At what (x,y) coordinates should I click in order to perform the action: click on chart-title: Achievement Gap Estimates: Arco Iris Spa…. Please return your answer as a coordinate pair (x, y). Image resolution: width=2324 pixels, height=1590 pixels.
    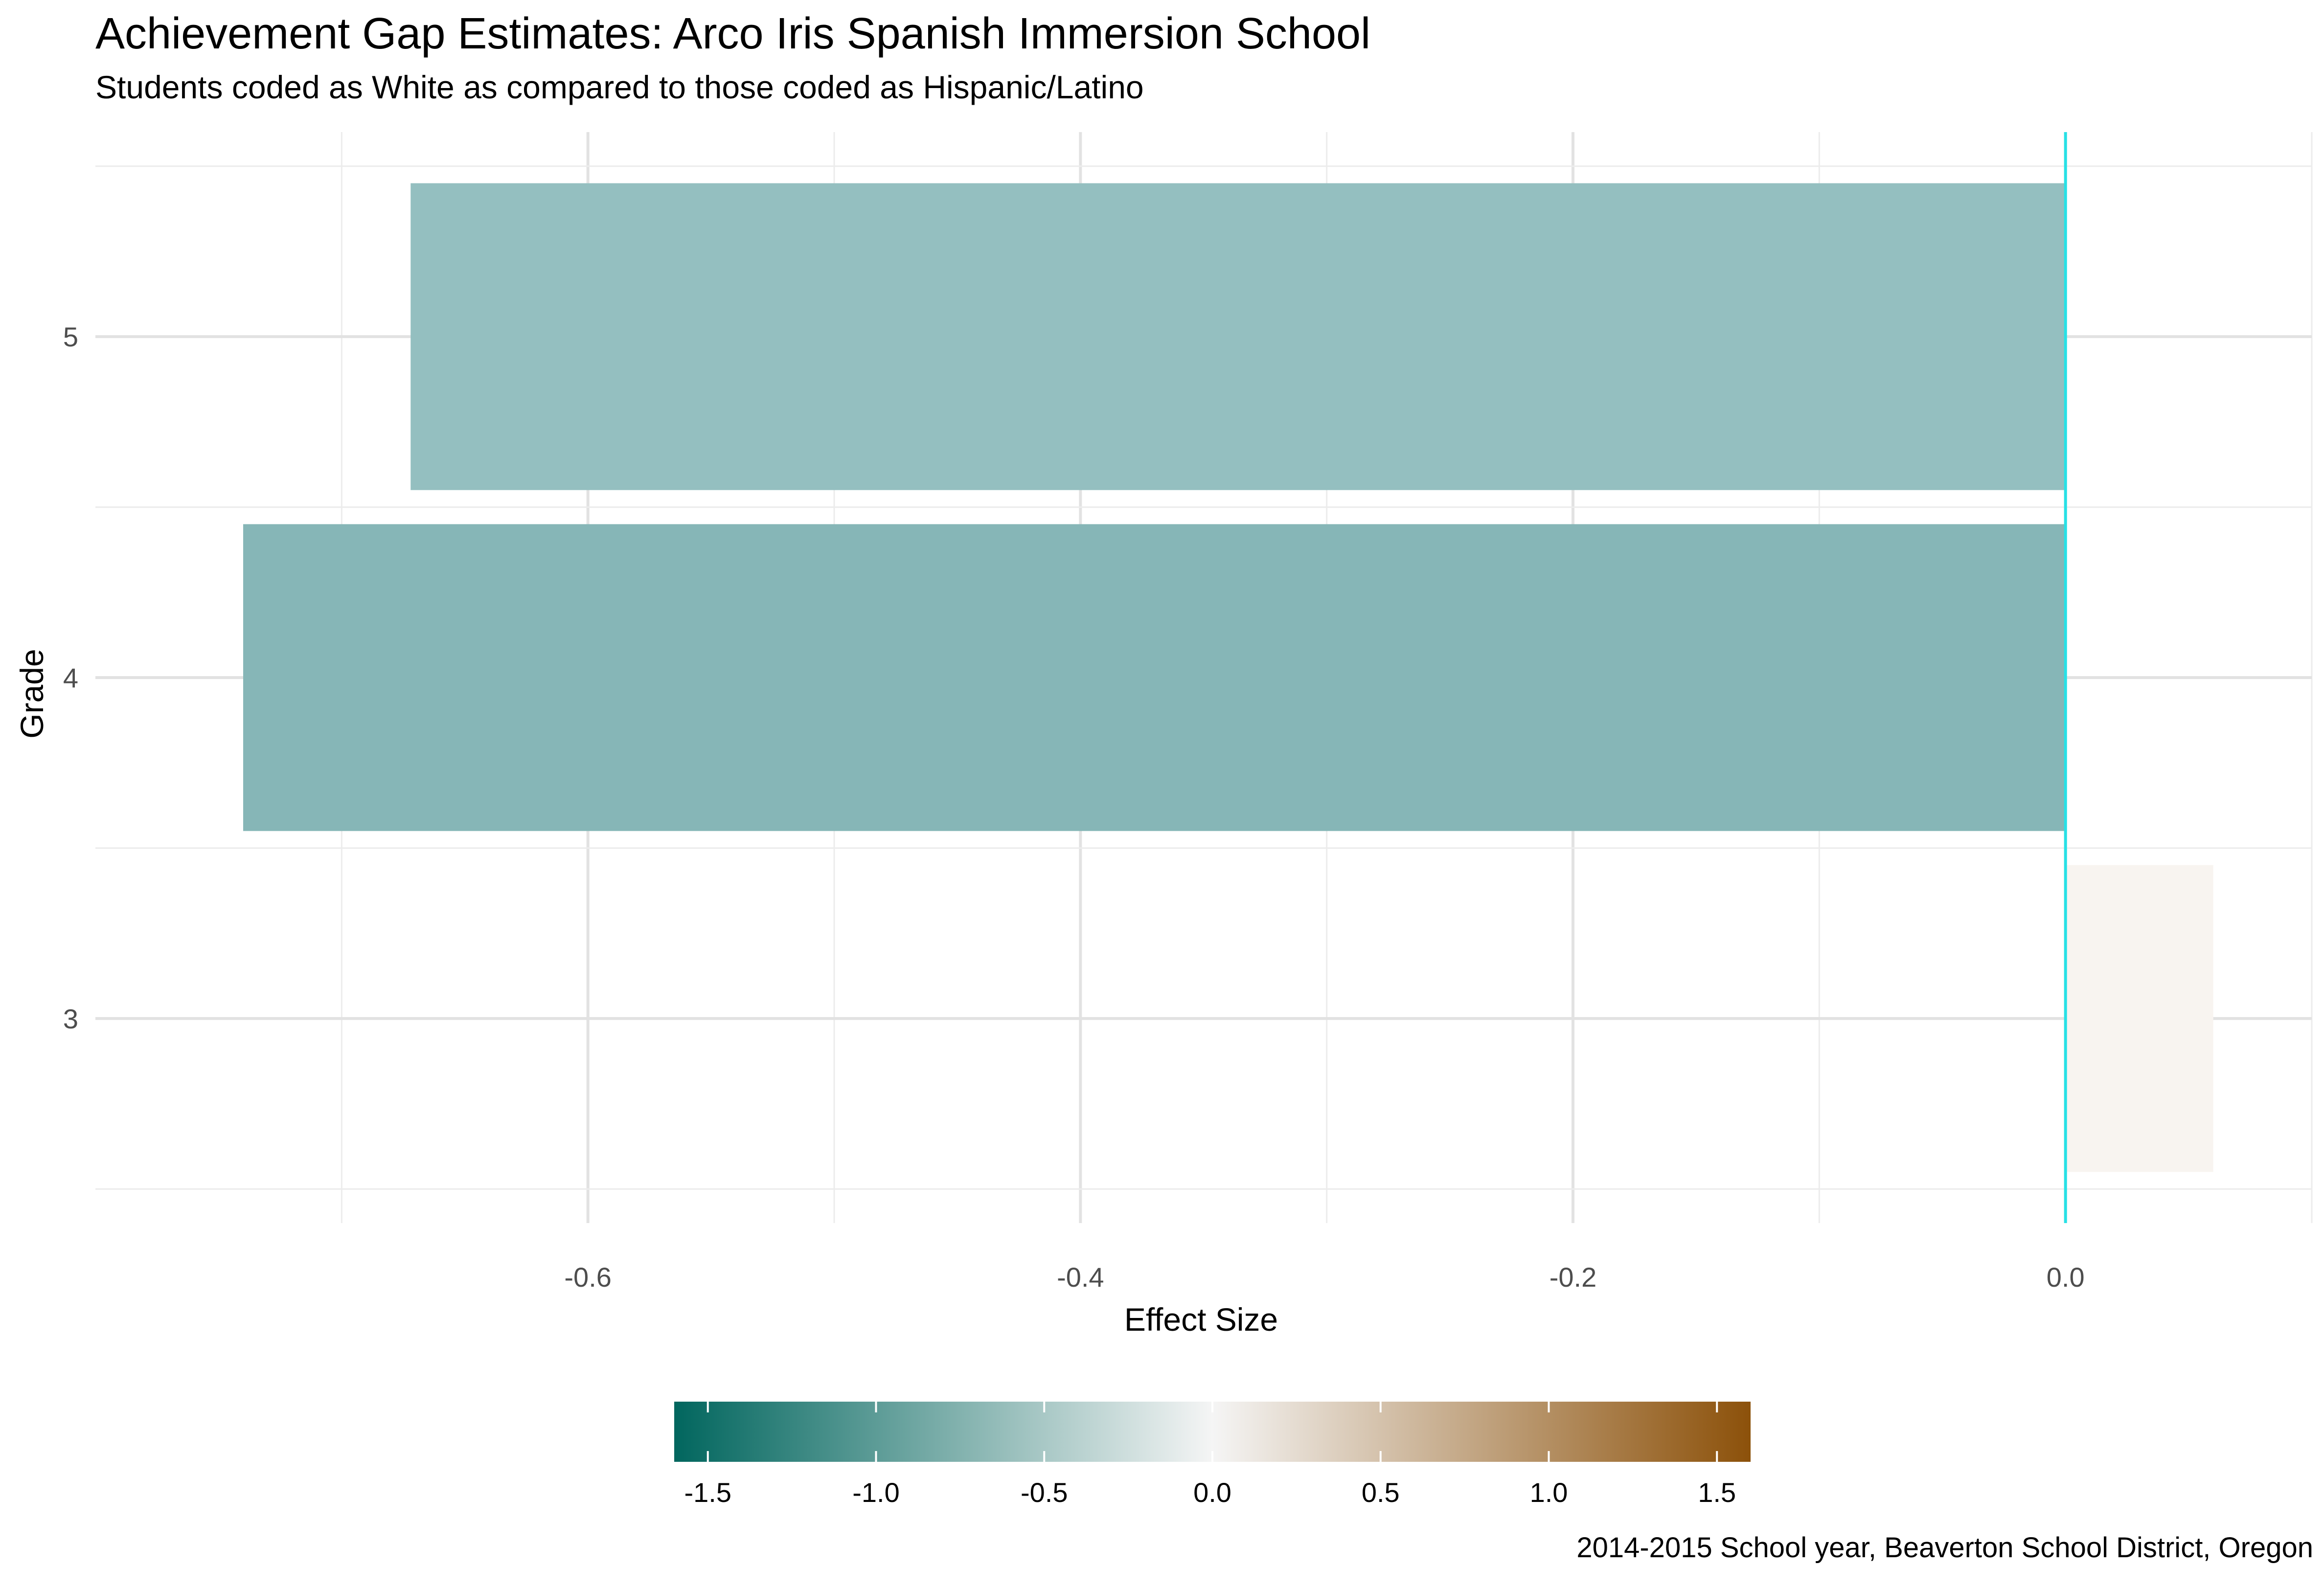
    Looking at the image, I should click on (733, 33).